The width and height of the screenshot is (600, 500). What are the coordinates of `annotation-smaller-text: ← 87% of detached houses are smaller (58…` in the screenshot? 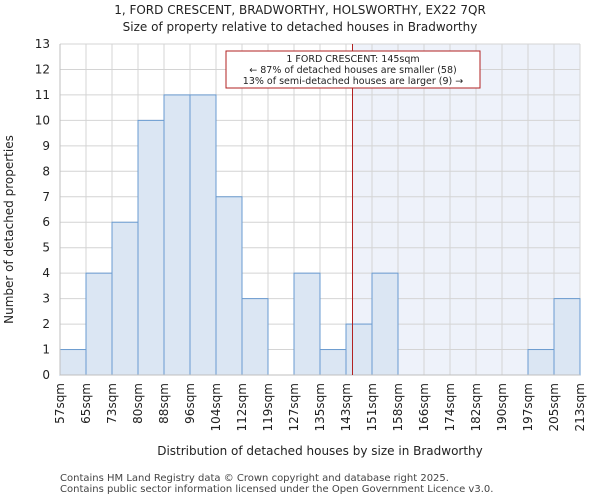 It's located at (352, 70).